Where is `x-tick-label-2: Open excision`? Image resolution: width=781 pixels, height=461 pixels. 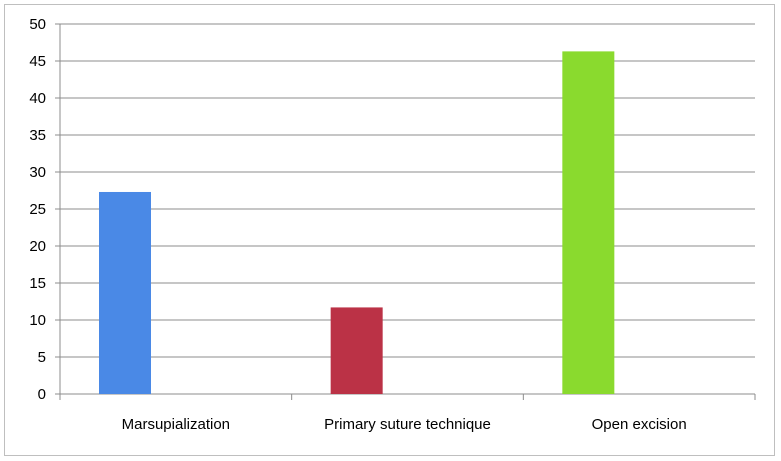
x-tick-label-2: Open excision is located at coordinates (639, 424).